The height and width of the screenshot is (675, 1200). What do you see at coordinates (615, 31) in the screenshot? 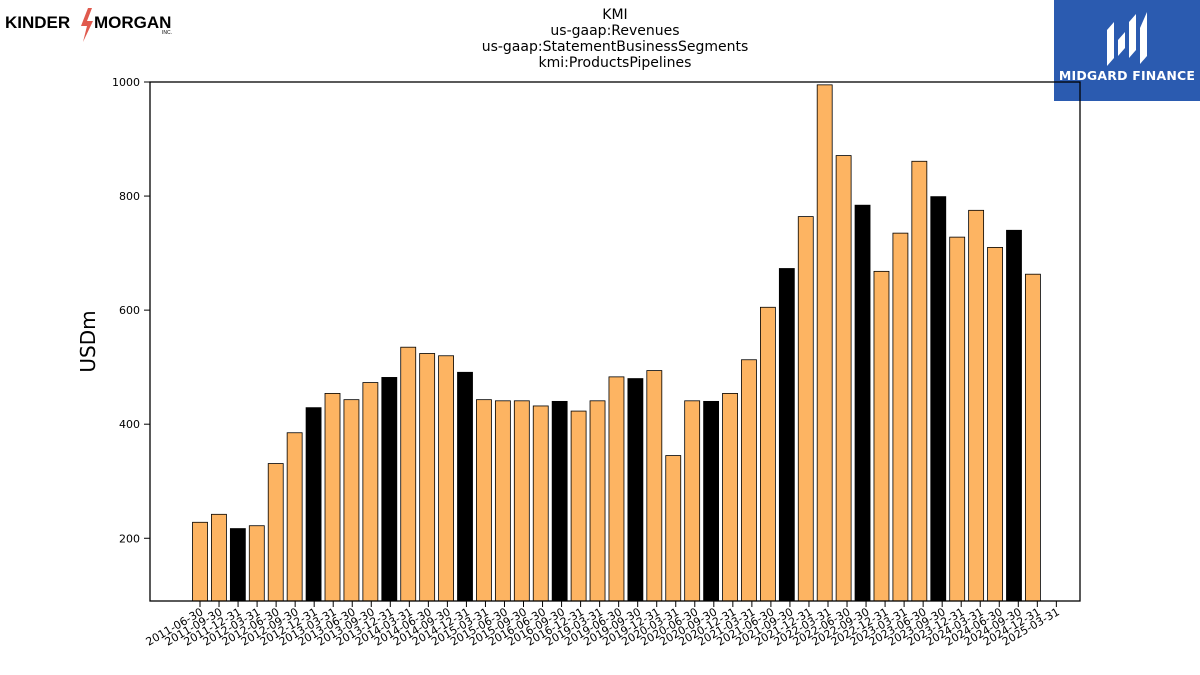
I see `chart-title-line-2: us-gaap:Revenues` at bounding box center [615, 31].